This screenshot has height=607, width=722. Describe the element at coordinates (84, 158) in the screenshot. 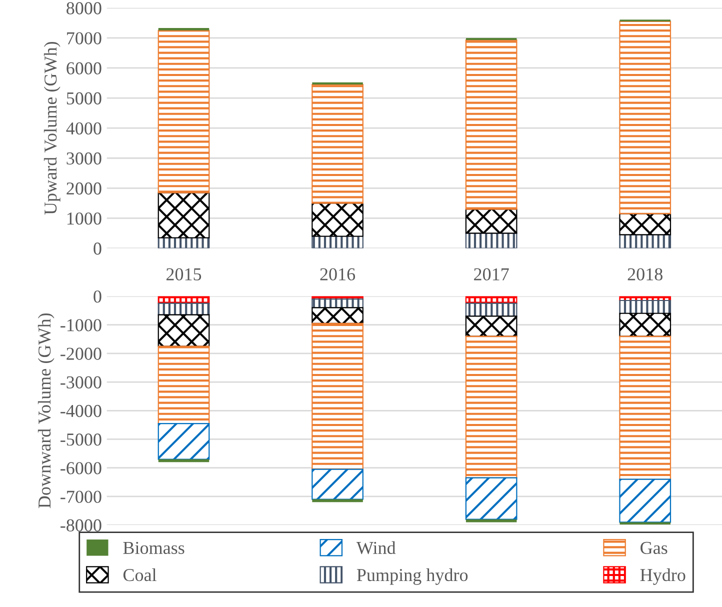

I see `y-tick-label: 3000` at that location.